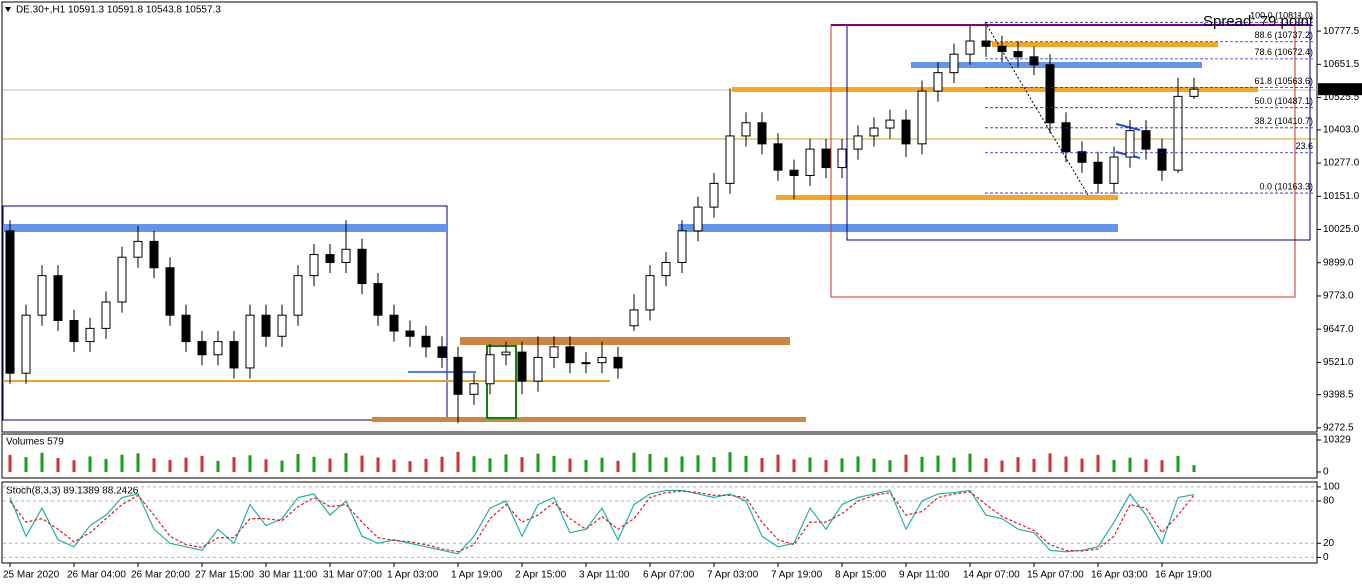  I want to click on x-tick-label: 9 Apr 11:00, so click(924, 575).